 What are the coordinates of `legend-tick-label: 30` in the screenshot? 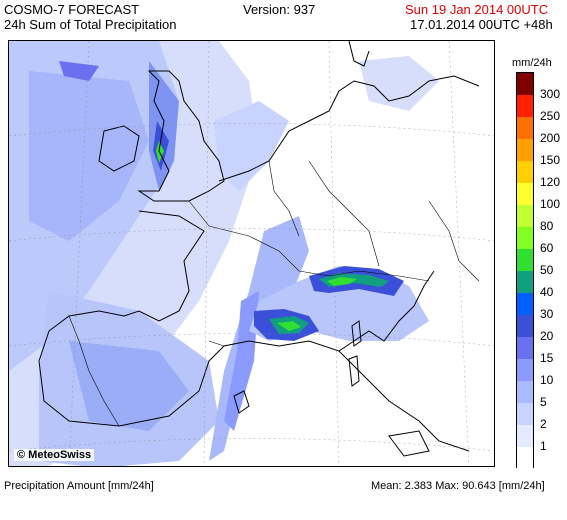 It's located at (547, 314).